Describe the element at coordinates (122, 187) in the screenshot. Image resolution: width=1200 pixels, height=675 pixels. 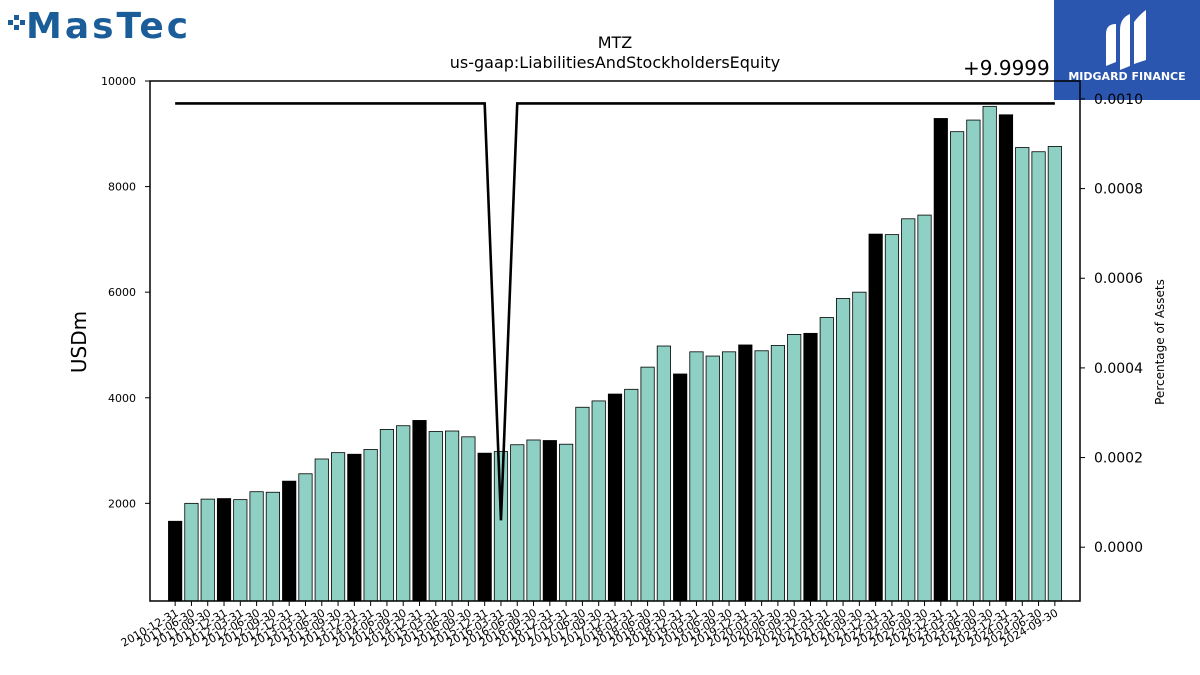
I see `y-tick-label: 8000` at that location.